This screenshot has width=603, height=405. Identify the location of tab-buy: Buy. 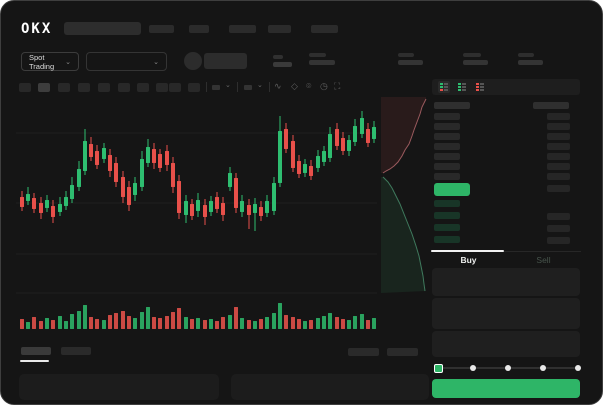
(468, 260).